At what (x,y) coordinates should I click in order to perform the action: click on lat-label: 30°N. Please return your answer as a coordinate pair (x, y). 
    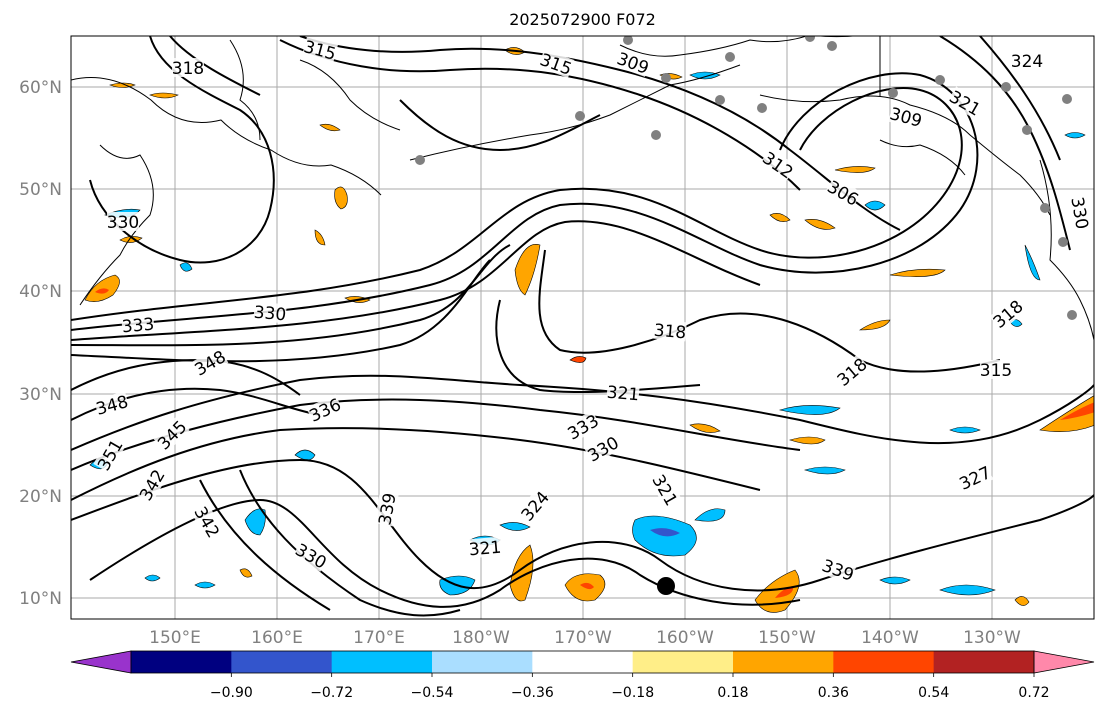
    Looking at the image, I should click on (40, 395).